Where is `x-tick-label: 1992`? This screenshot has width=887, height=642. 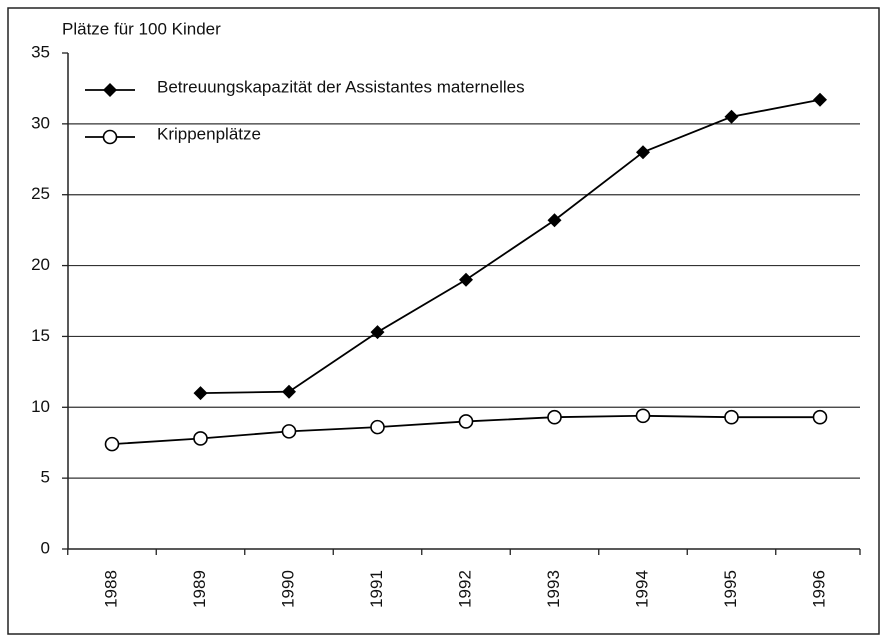
x-tick-label: 1992 is located at coordinates (464, 589).